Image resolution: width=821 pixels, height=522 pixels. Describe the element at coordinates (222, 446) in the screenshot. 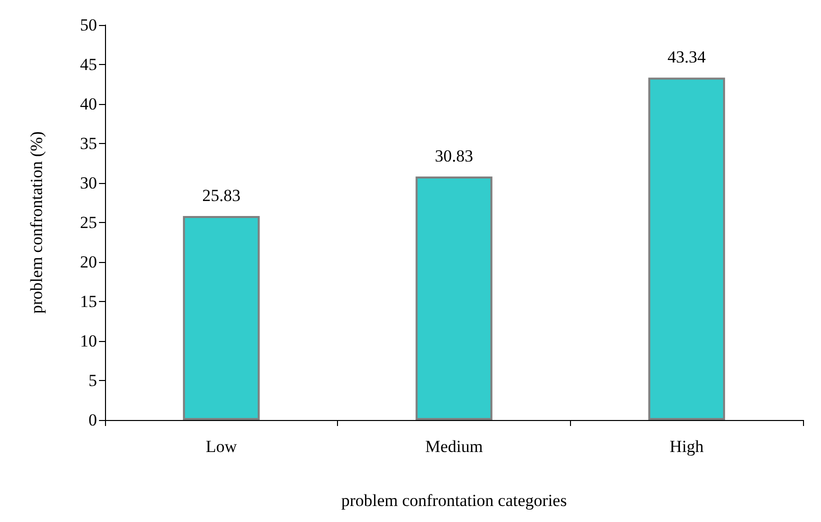

I see `x-tick-label: Low` at that location.